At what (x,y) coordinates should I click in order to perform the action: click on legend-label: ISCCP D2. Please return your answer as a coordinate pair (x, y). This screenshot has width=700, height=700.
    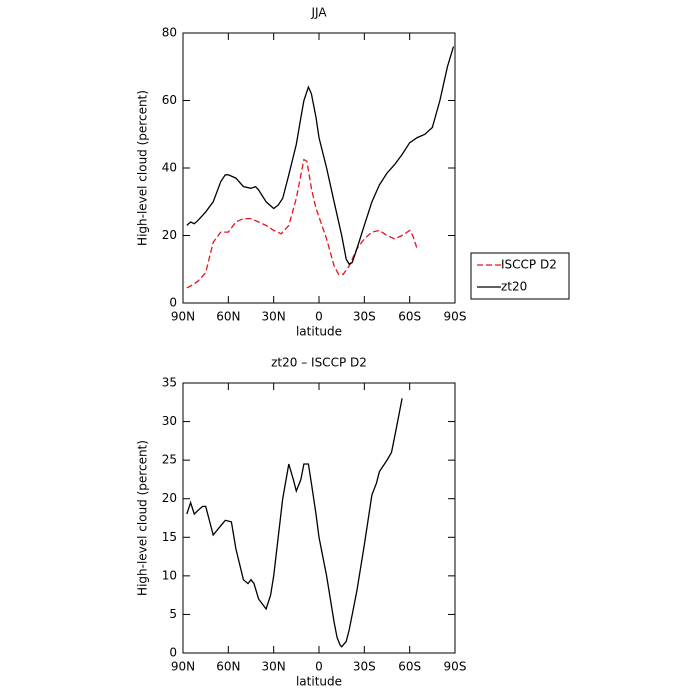
    Looking at the image, I should click on (529, 265).